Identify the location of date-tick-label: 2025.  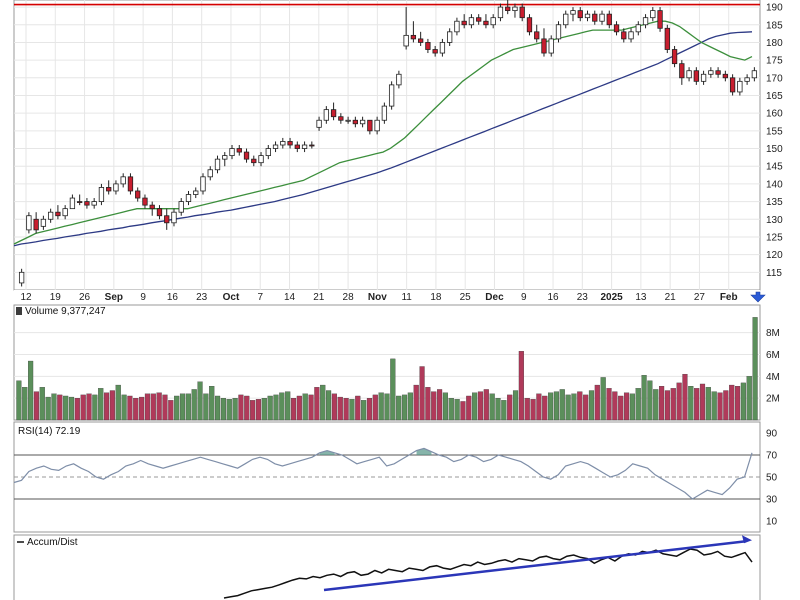
(611, 297).